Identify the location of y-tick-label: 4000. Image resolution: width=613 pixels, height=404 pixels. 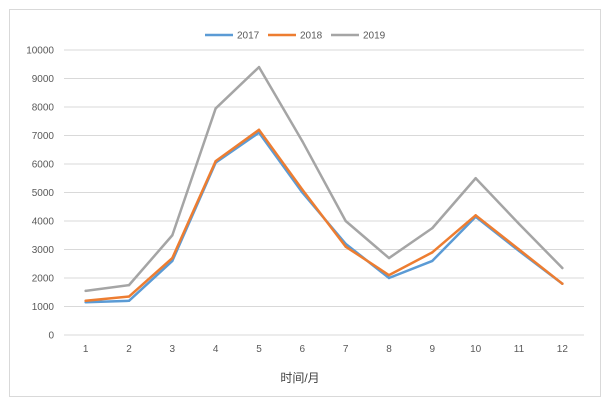
(43, 222).